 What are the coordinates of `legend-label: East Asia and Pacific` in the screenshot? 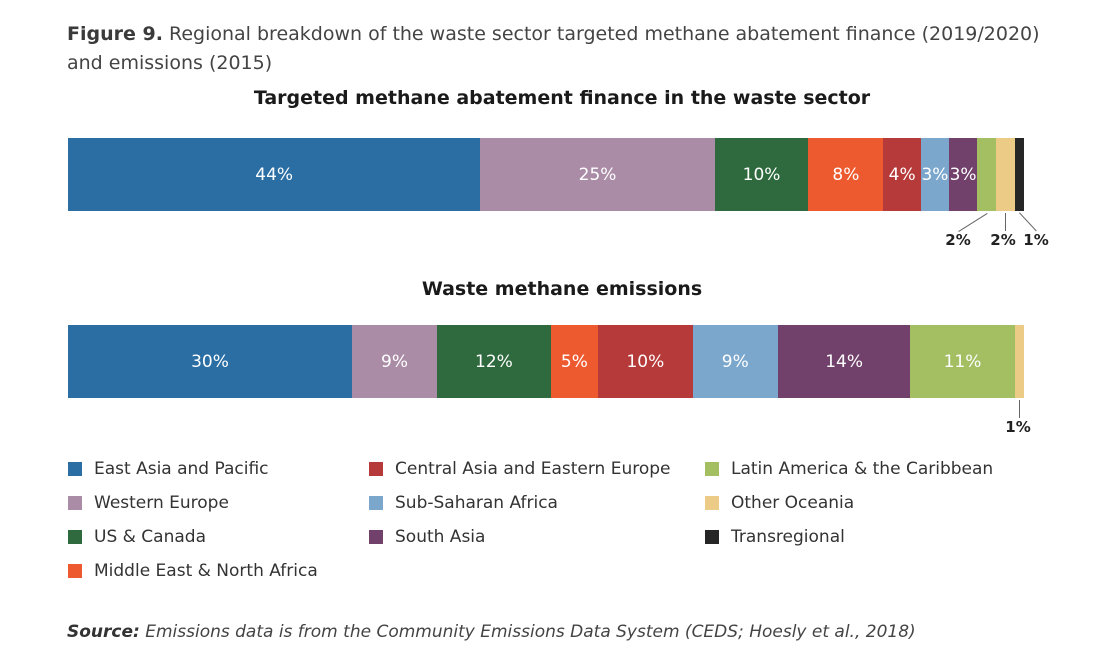 It's located at (181, 469).